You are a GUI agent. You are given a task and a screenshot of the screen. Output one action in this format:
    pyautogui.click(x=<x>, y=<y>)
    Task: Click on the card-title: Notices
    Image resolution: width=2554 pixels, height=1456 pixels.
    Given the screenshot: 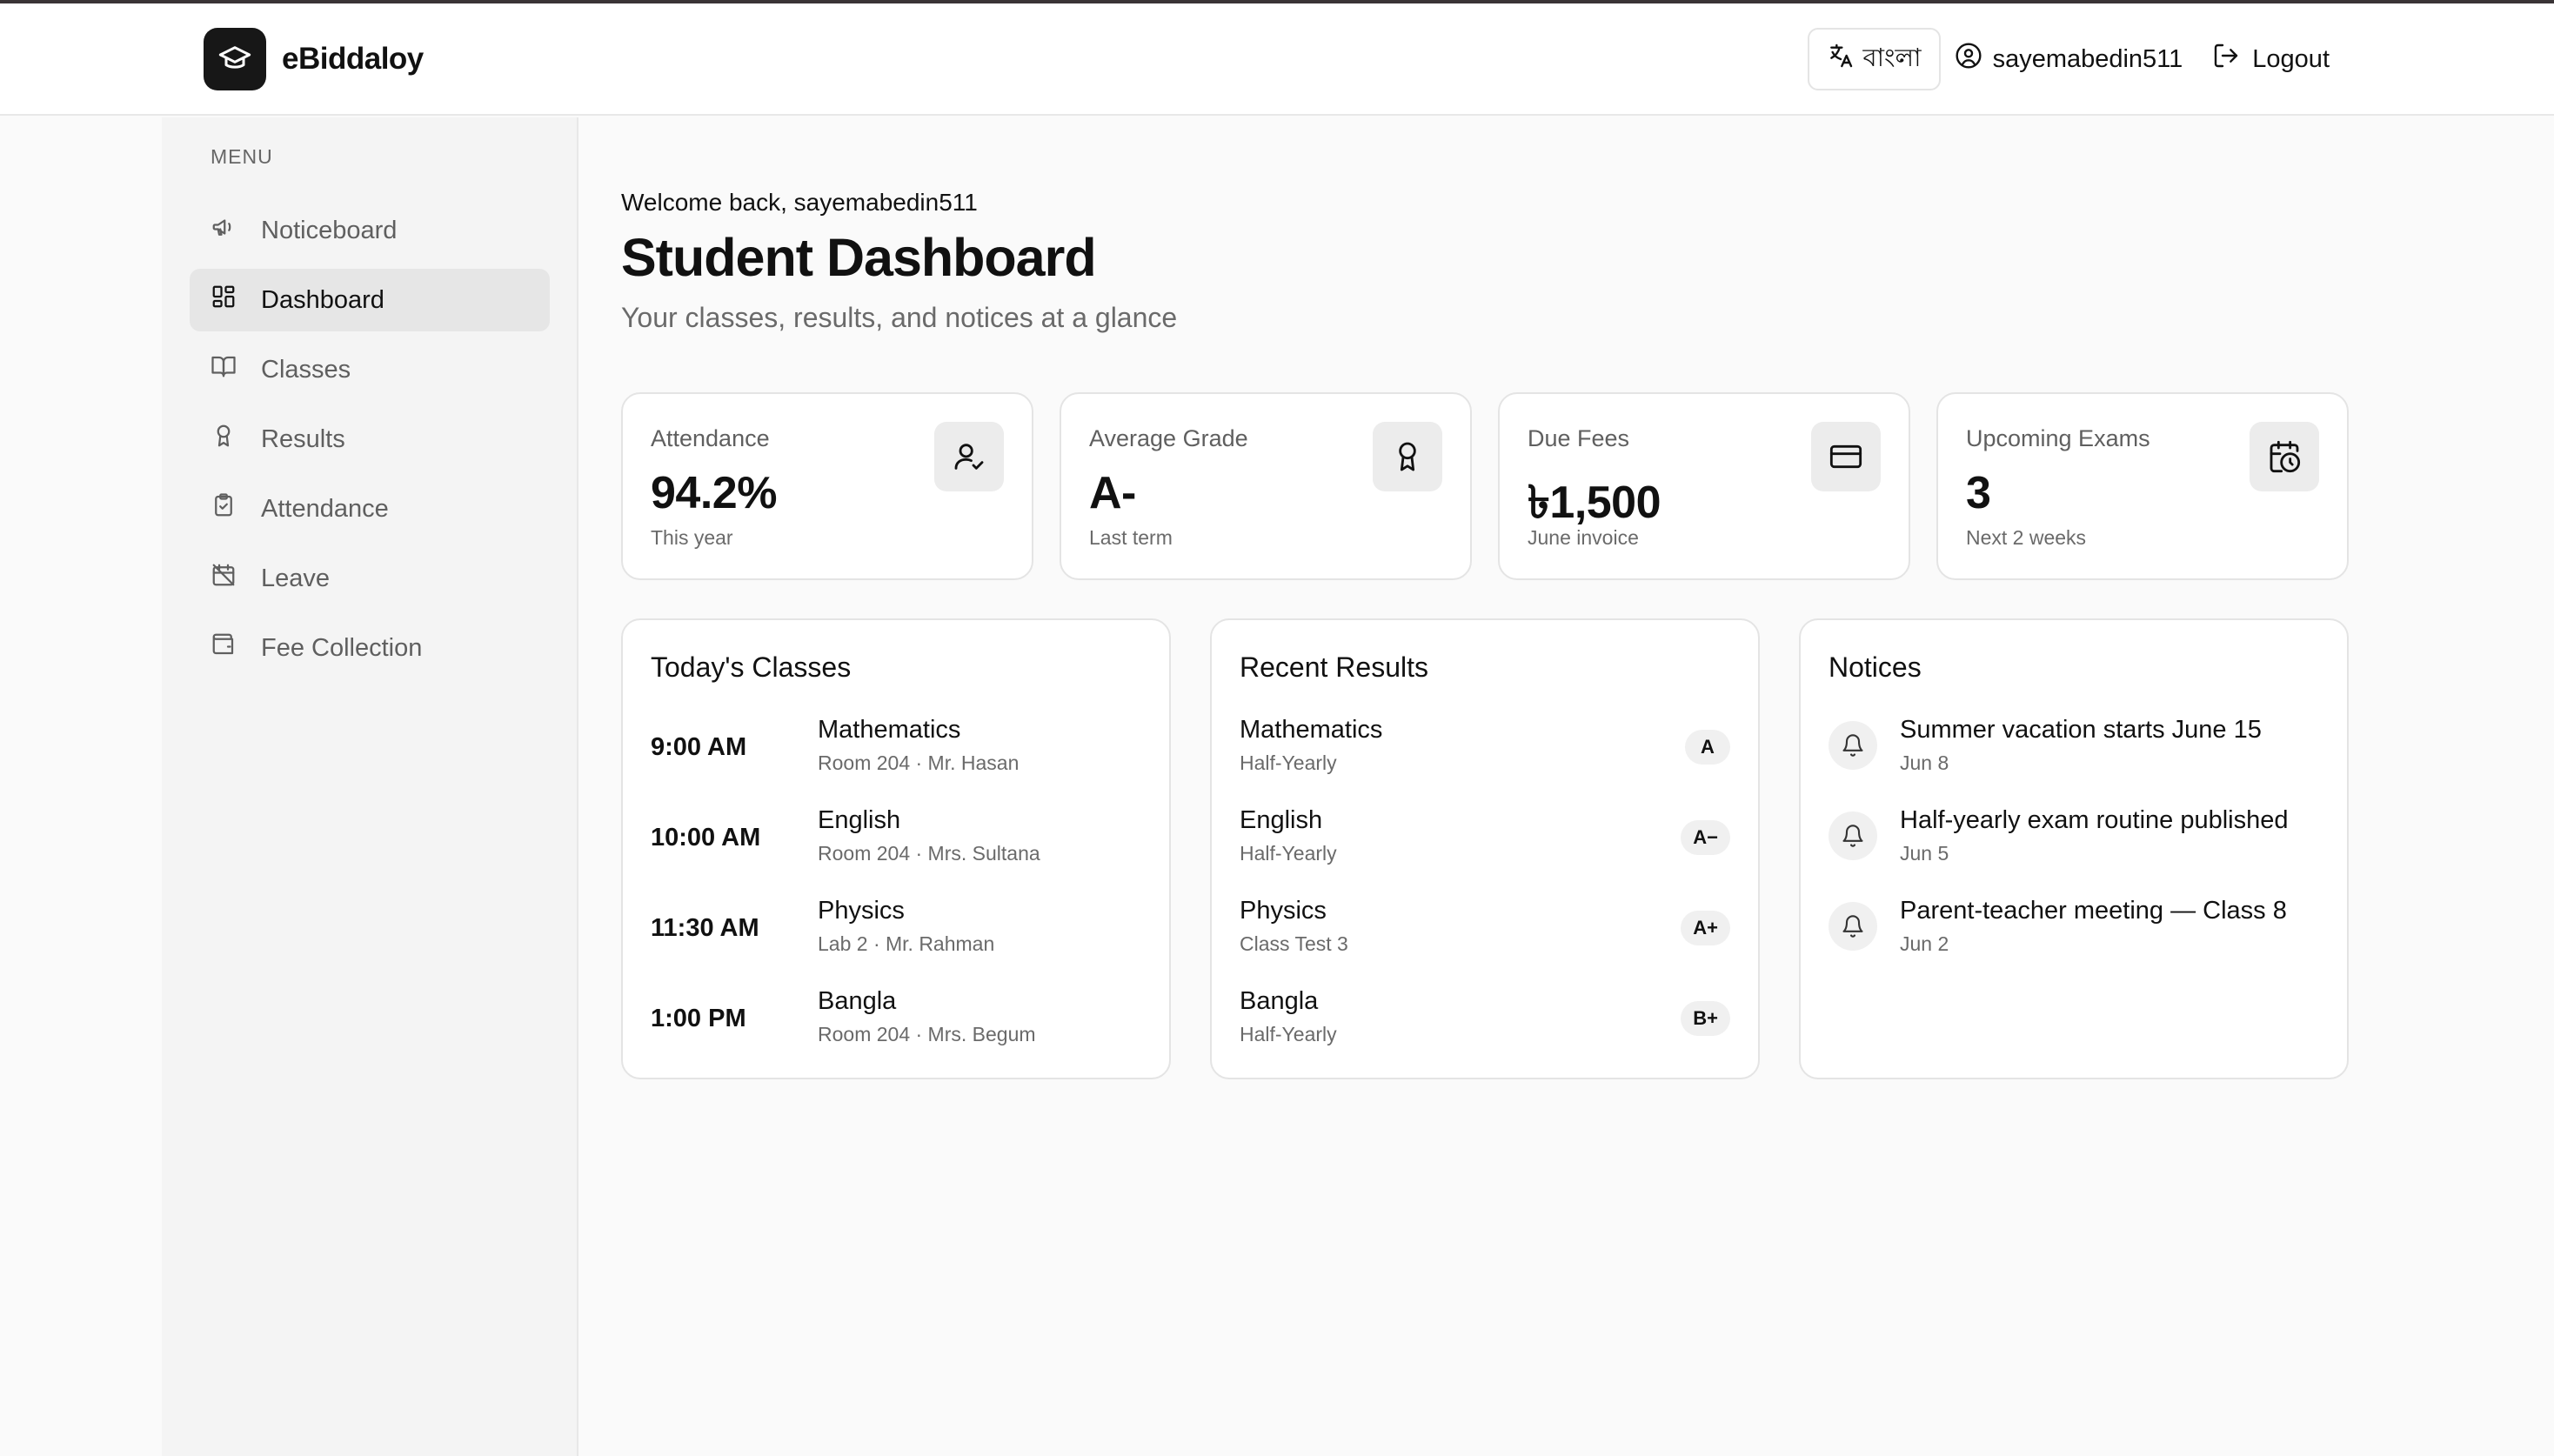 What is the action you would take?
    pyautogui.click(x=1875, y=667)
    